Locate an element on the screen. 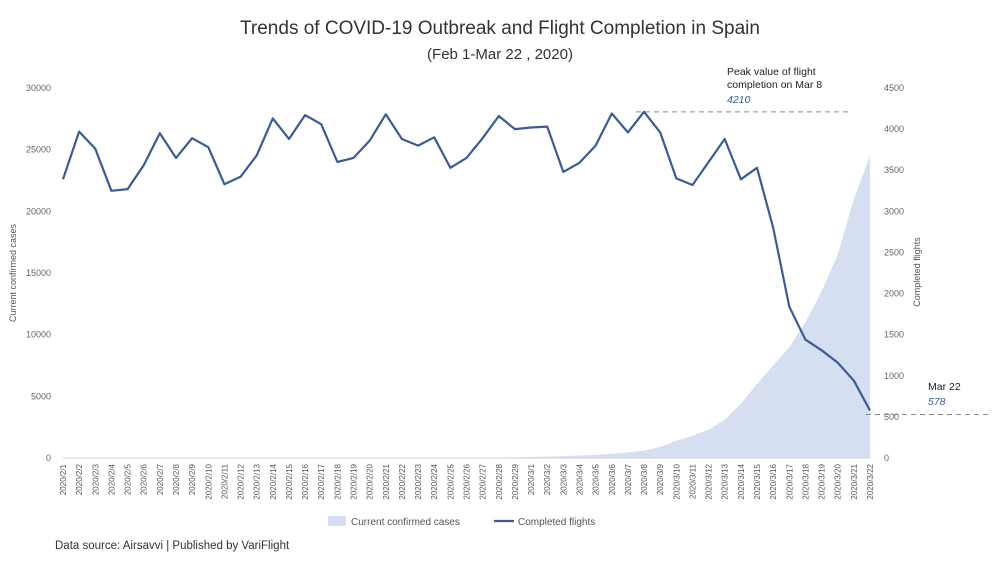 The image size is (1000, 572). x-tick-label: 2020/2/20 is located at coordinates (370, 481).